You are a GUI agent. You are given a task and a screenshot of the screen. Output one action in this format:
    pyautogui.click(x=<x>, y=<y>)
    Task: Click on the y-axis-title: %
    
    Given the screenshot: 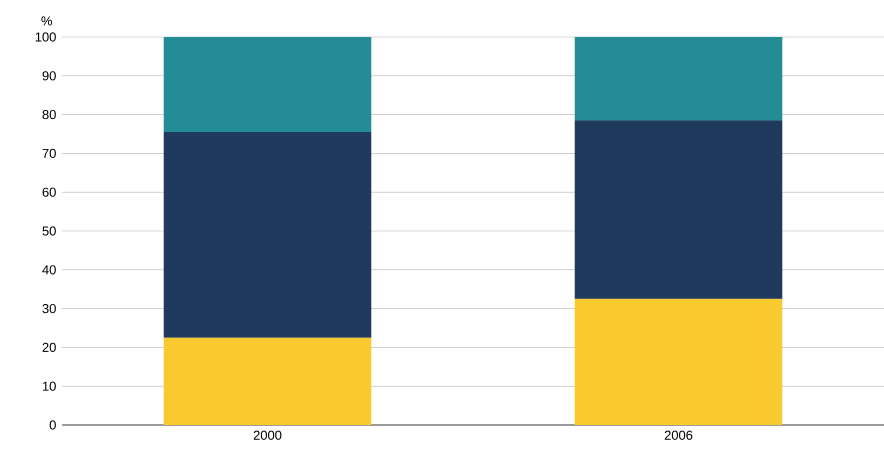 What is the action you would take?
    pyautogui.click(x=46, y=21)
    